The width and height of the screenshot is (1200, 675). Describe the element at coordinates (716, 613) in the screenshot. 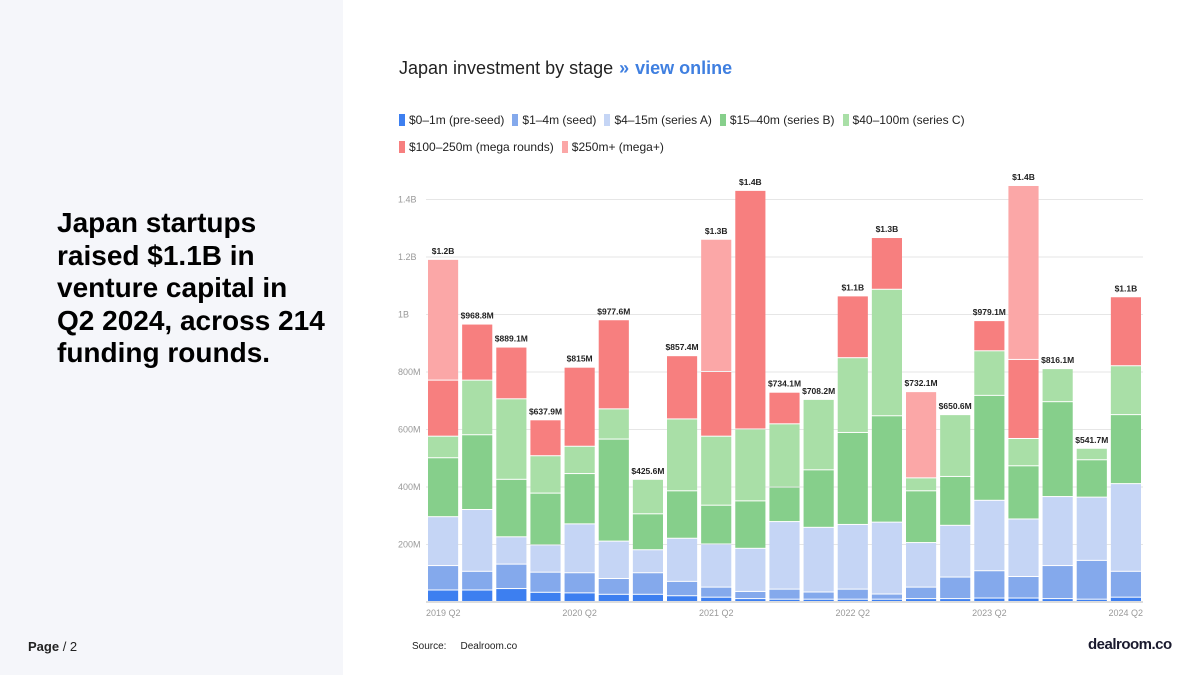

I see `x-tick-label: 2021 Q2` at that location.